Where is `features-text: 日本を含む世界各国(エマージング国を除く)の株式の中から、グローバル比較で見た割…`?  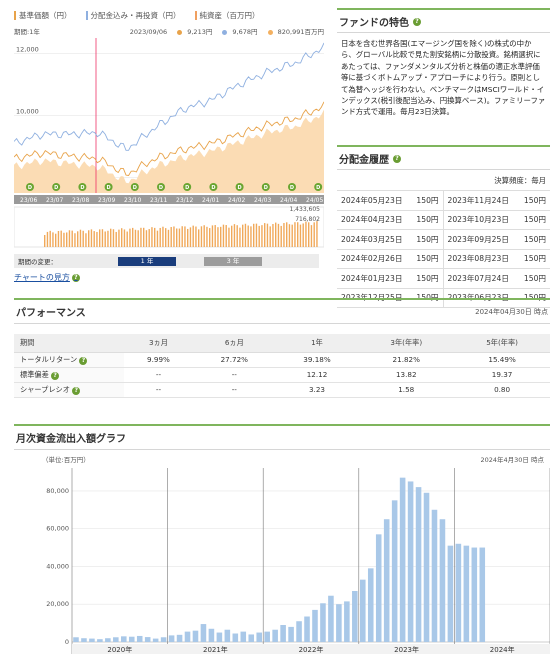 features-text: 日本を含む世界各国(エマージング国を除く)の株式の中から、グローバル比較で見た割… is located at coordinates (443, 78).